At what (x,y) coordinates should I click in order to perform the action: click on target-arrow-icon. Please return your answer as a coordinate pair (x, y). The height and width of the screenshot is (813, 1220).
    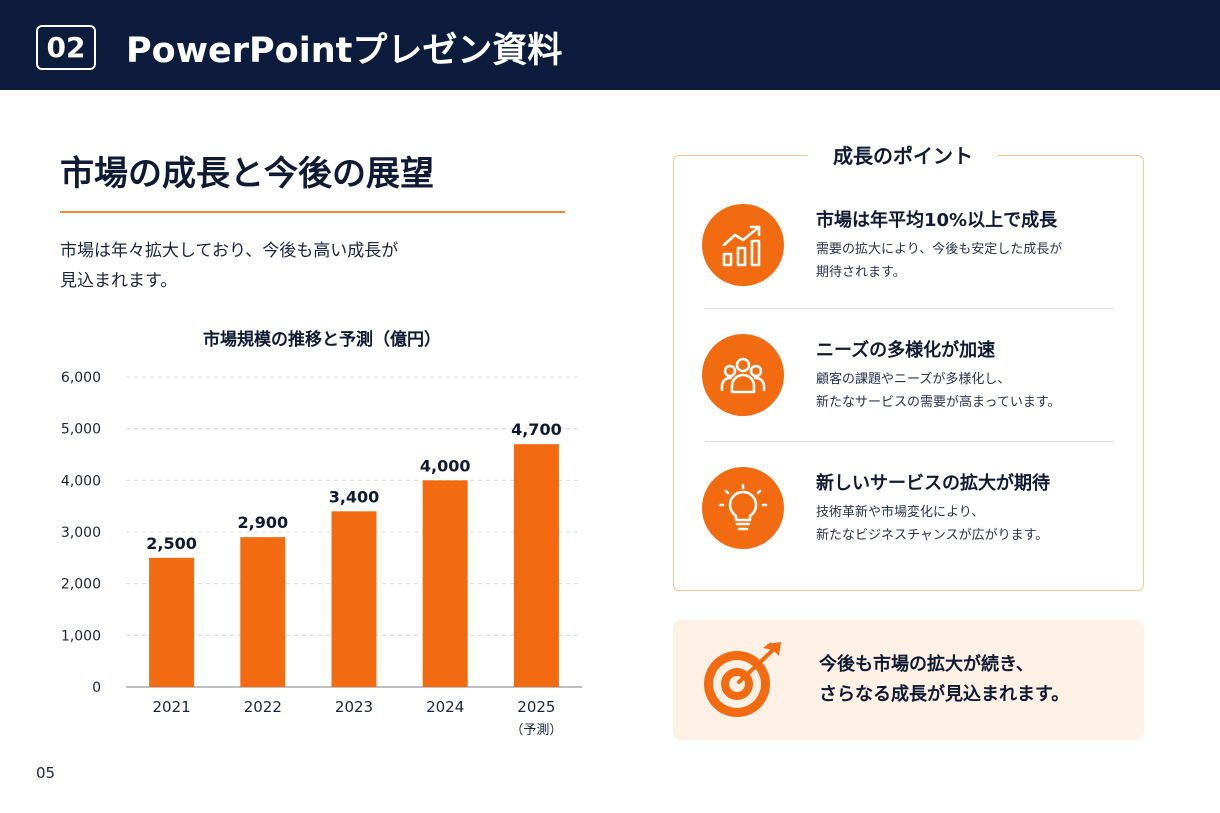
    Looking at the image, I should click on (742, 683).